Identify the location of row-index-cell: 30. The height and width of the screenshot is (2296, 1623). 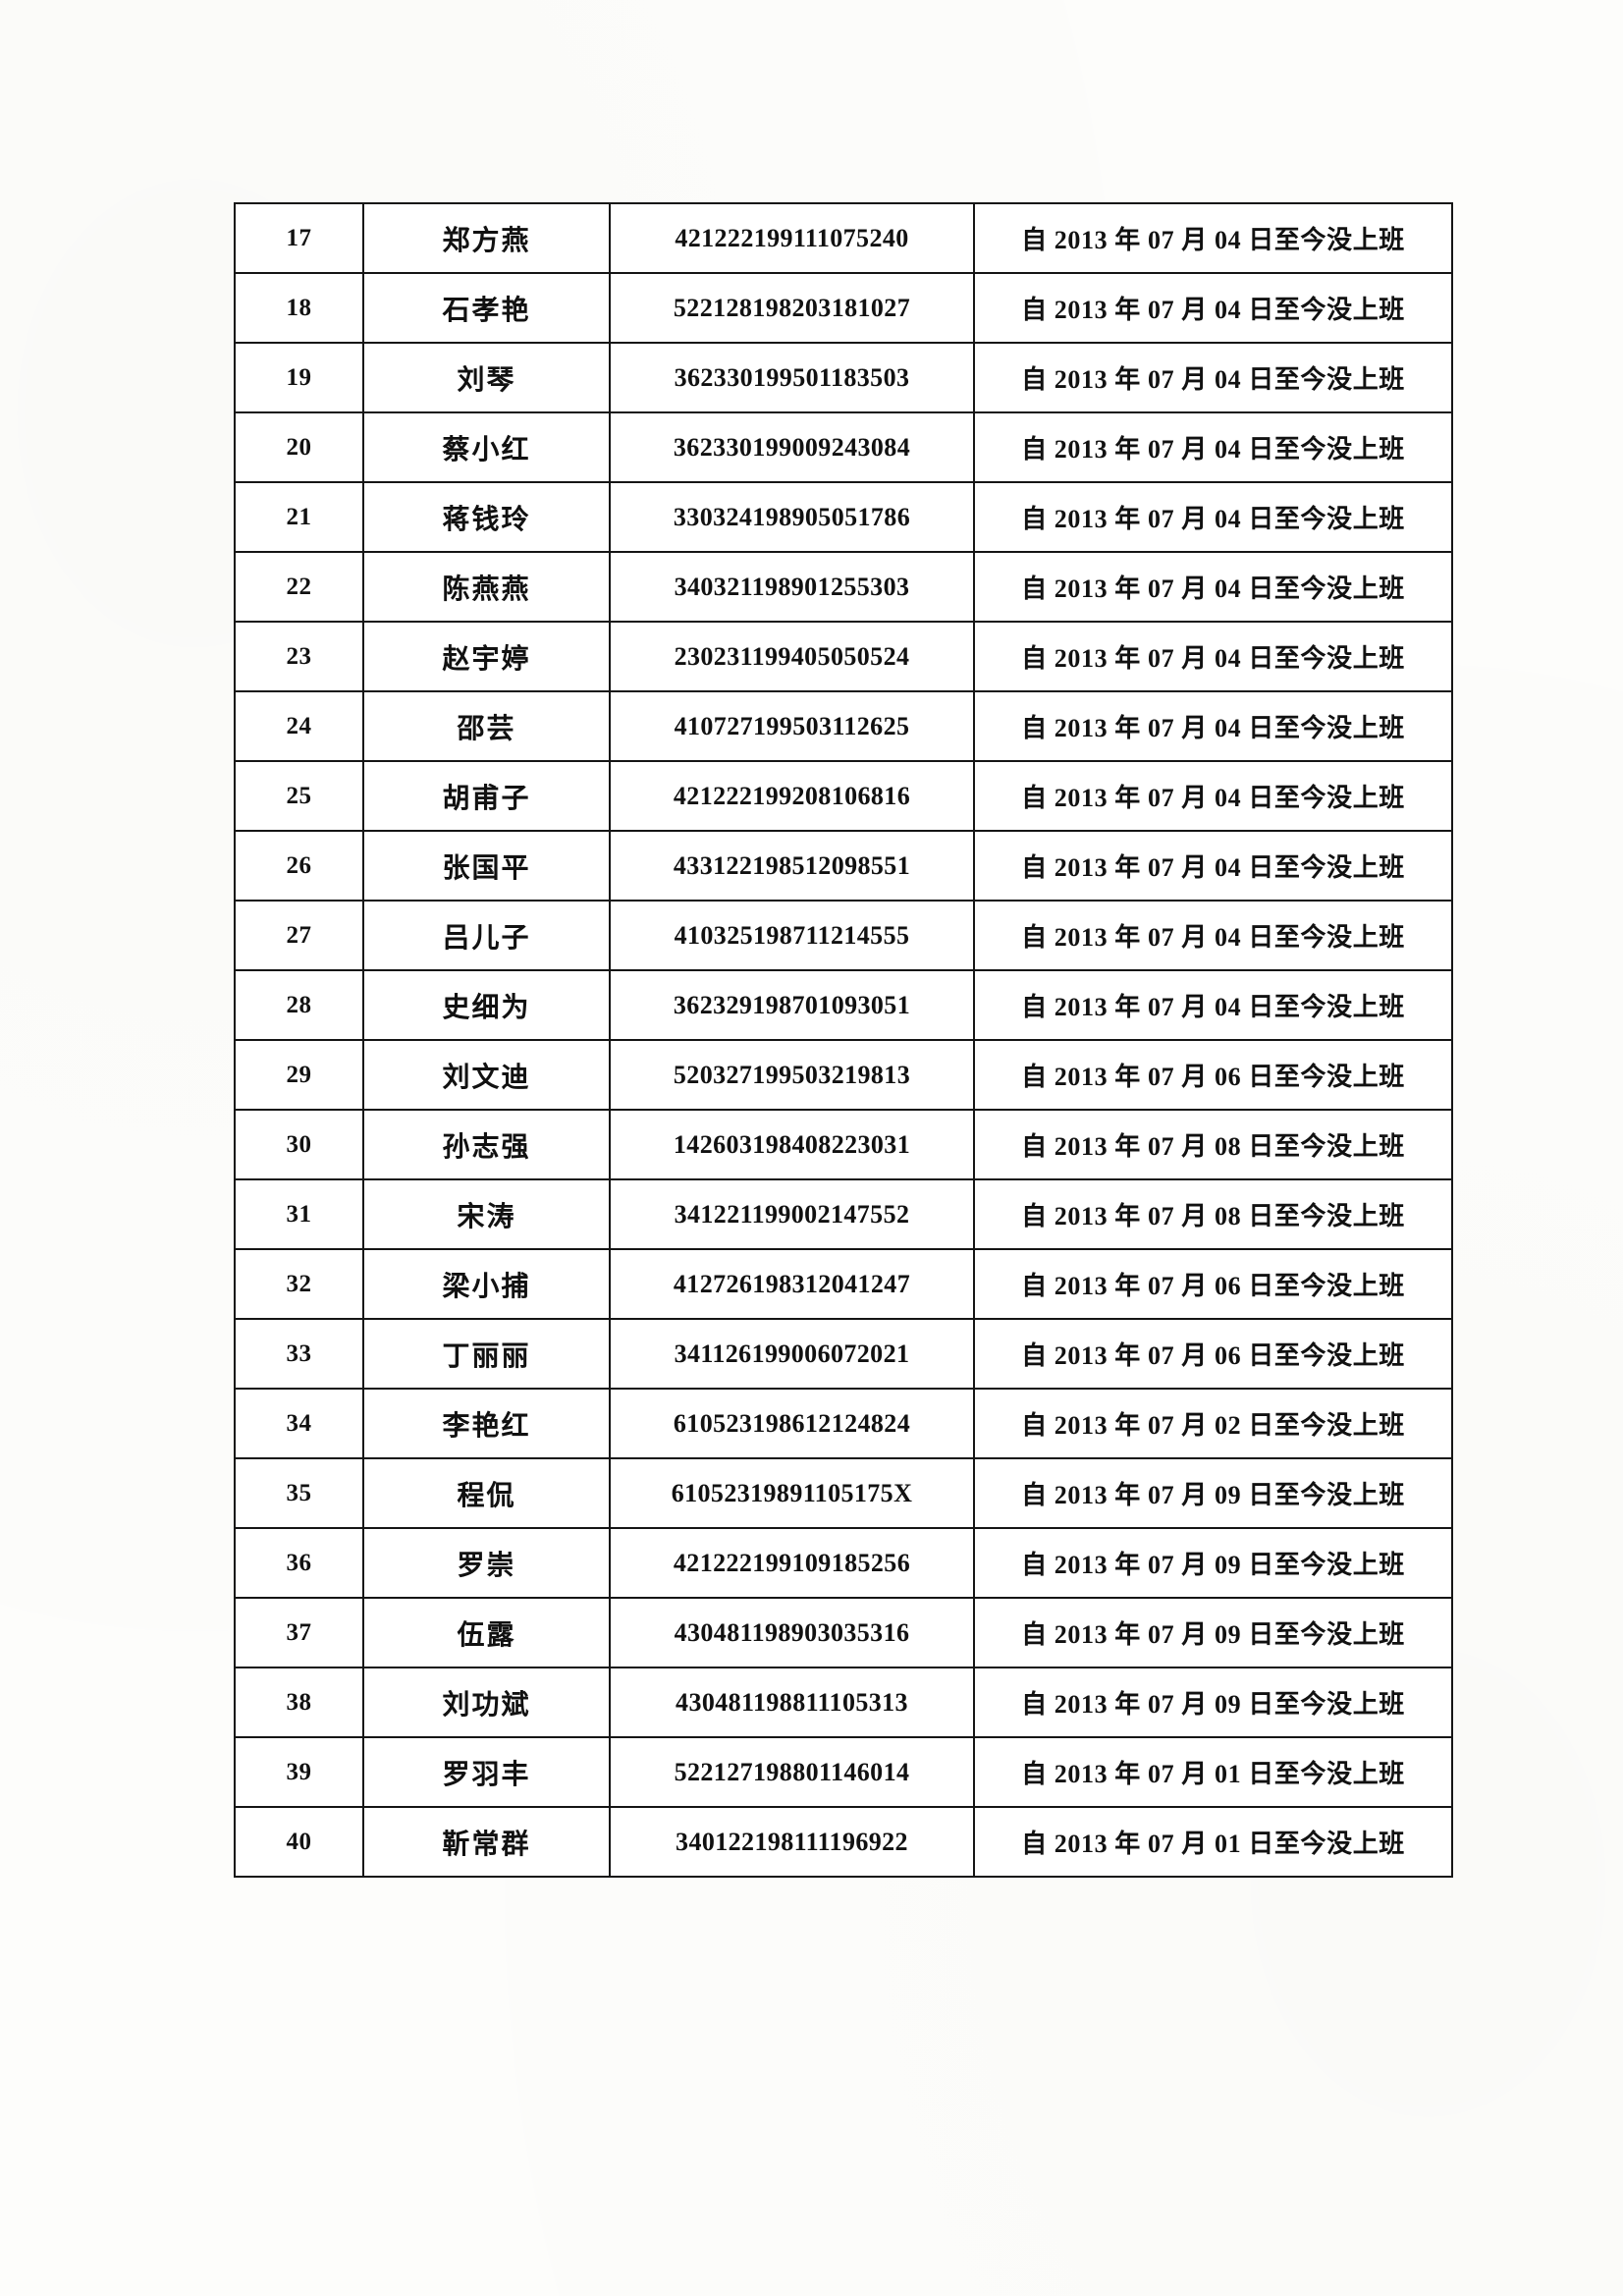
(299, 1144).